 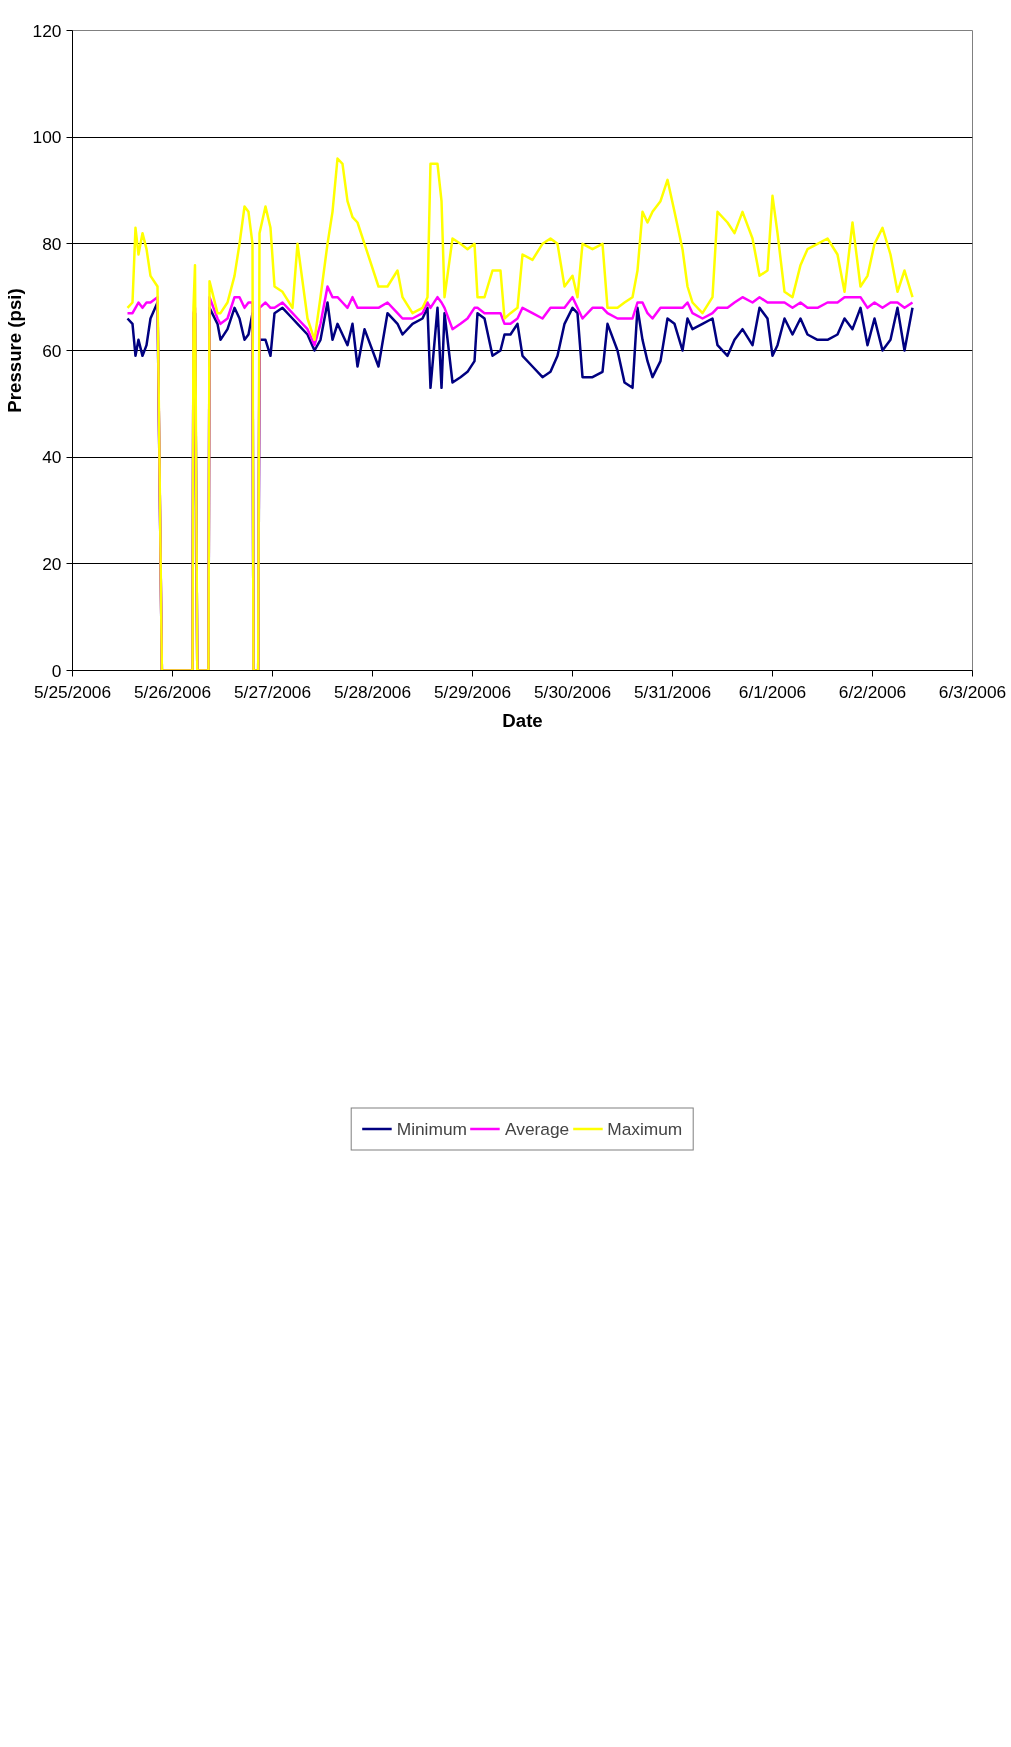 What do you see at coordinates (47, 137) in the screenshot?
I see `y-tick-label: 100` at bounding box center [47, 137].